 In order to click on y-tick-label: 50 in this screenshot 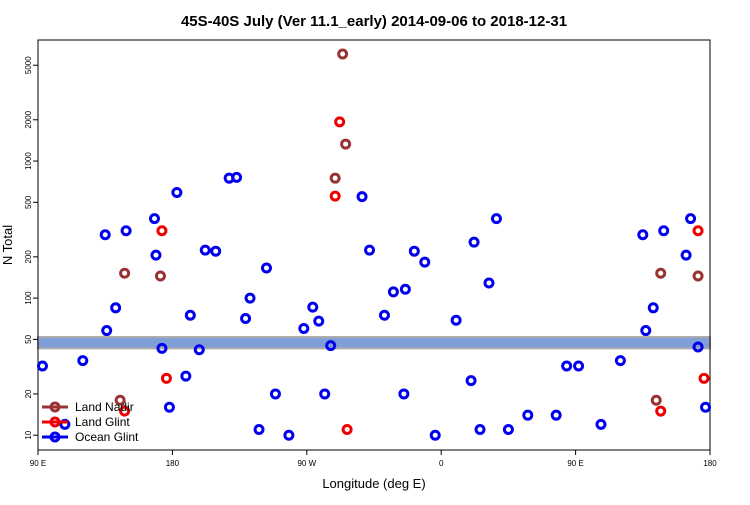, I will do `click(28, 338)`.